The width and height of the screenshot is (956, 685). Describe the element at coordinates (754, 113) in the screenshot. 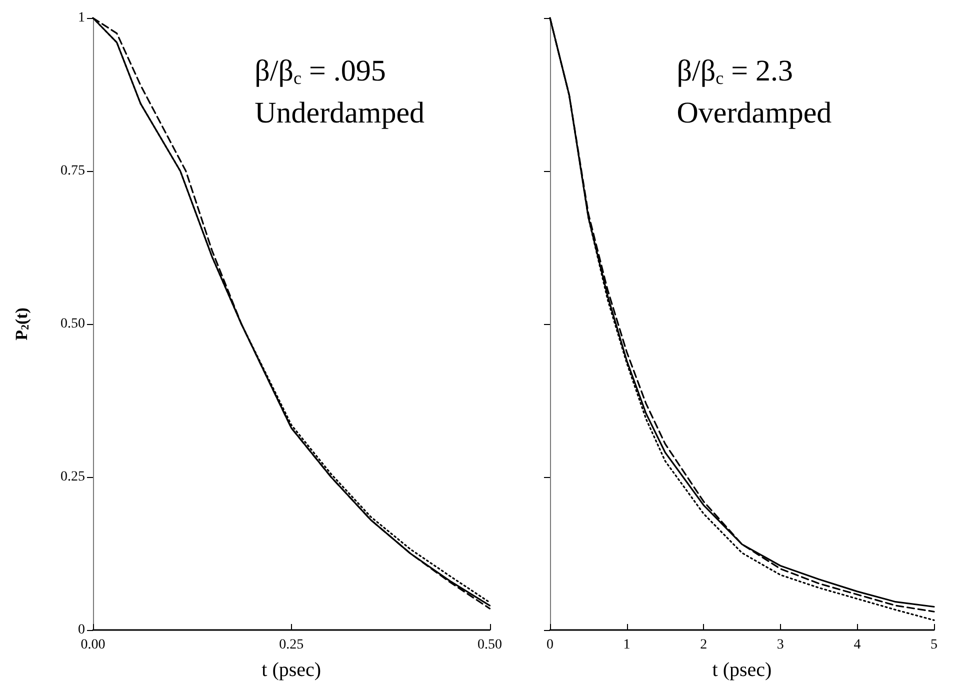

I see `annotation: Overdamped` at that location.